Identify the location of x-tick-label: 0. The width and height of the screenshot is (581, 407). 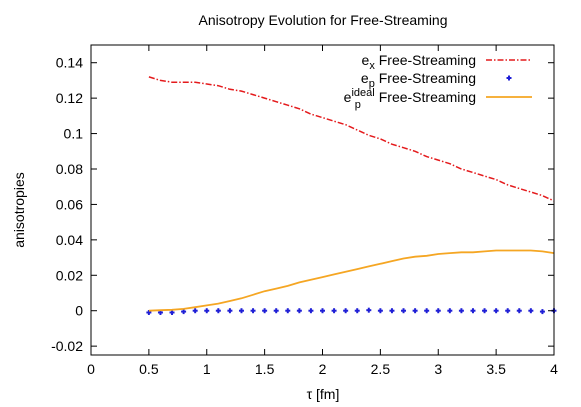
(91, 369).